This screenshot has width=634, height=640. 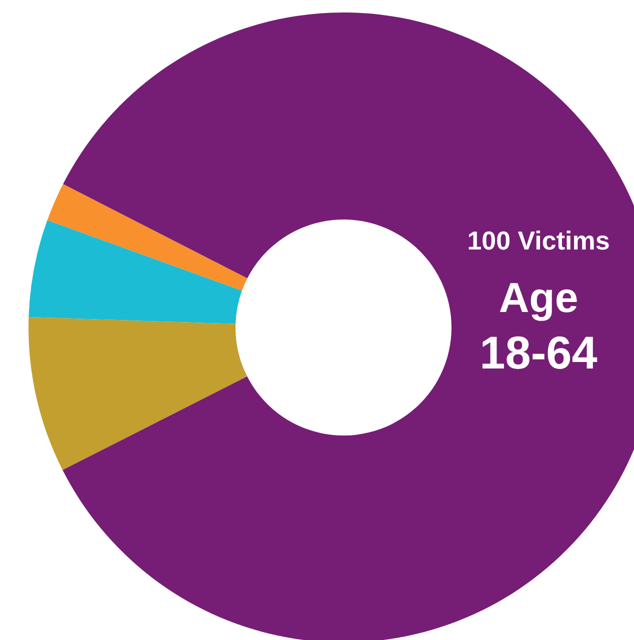 What do you see at coordinates (538, 241) in the screenshot?
I see `text: 100 Victims` at bounding box center [538, 241].